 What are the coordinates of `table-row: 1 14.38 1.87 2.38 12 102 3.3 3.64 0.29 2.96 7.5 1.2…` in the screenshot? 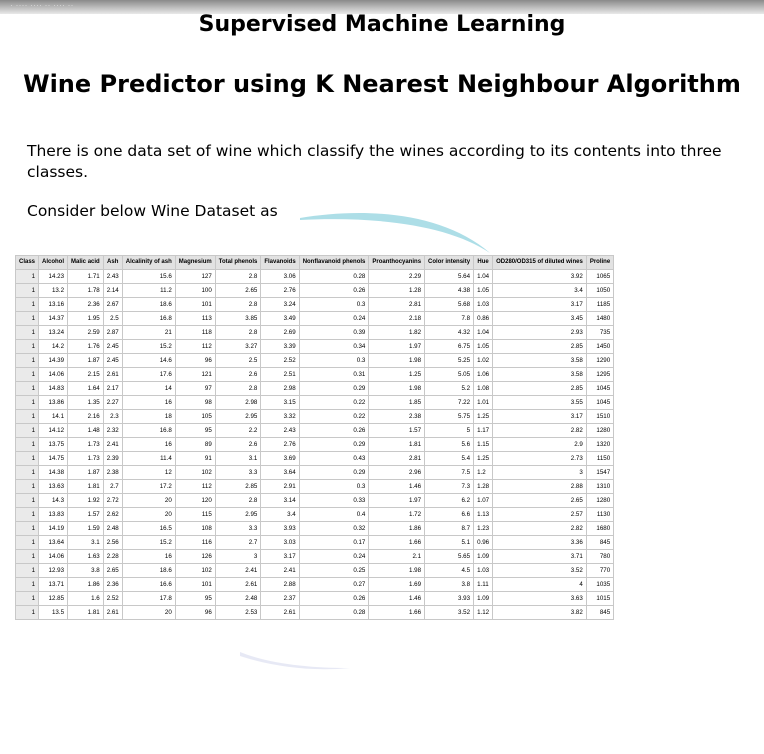 It's located at (314, 472).